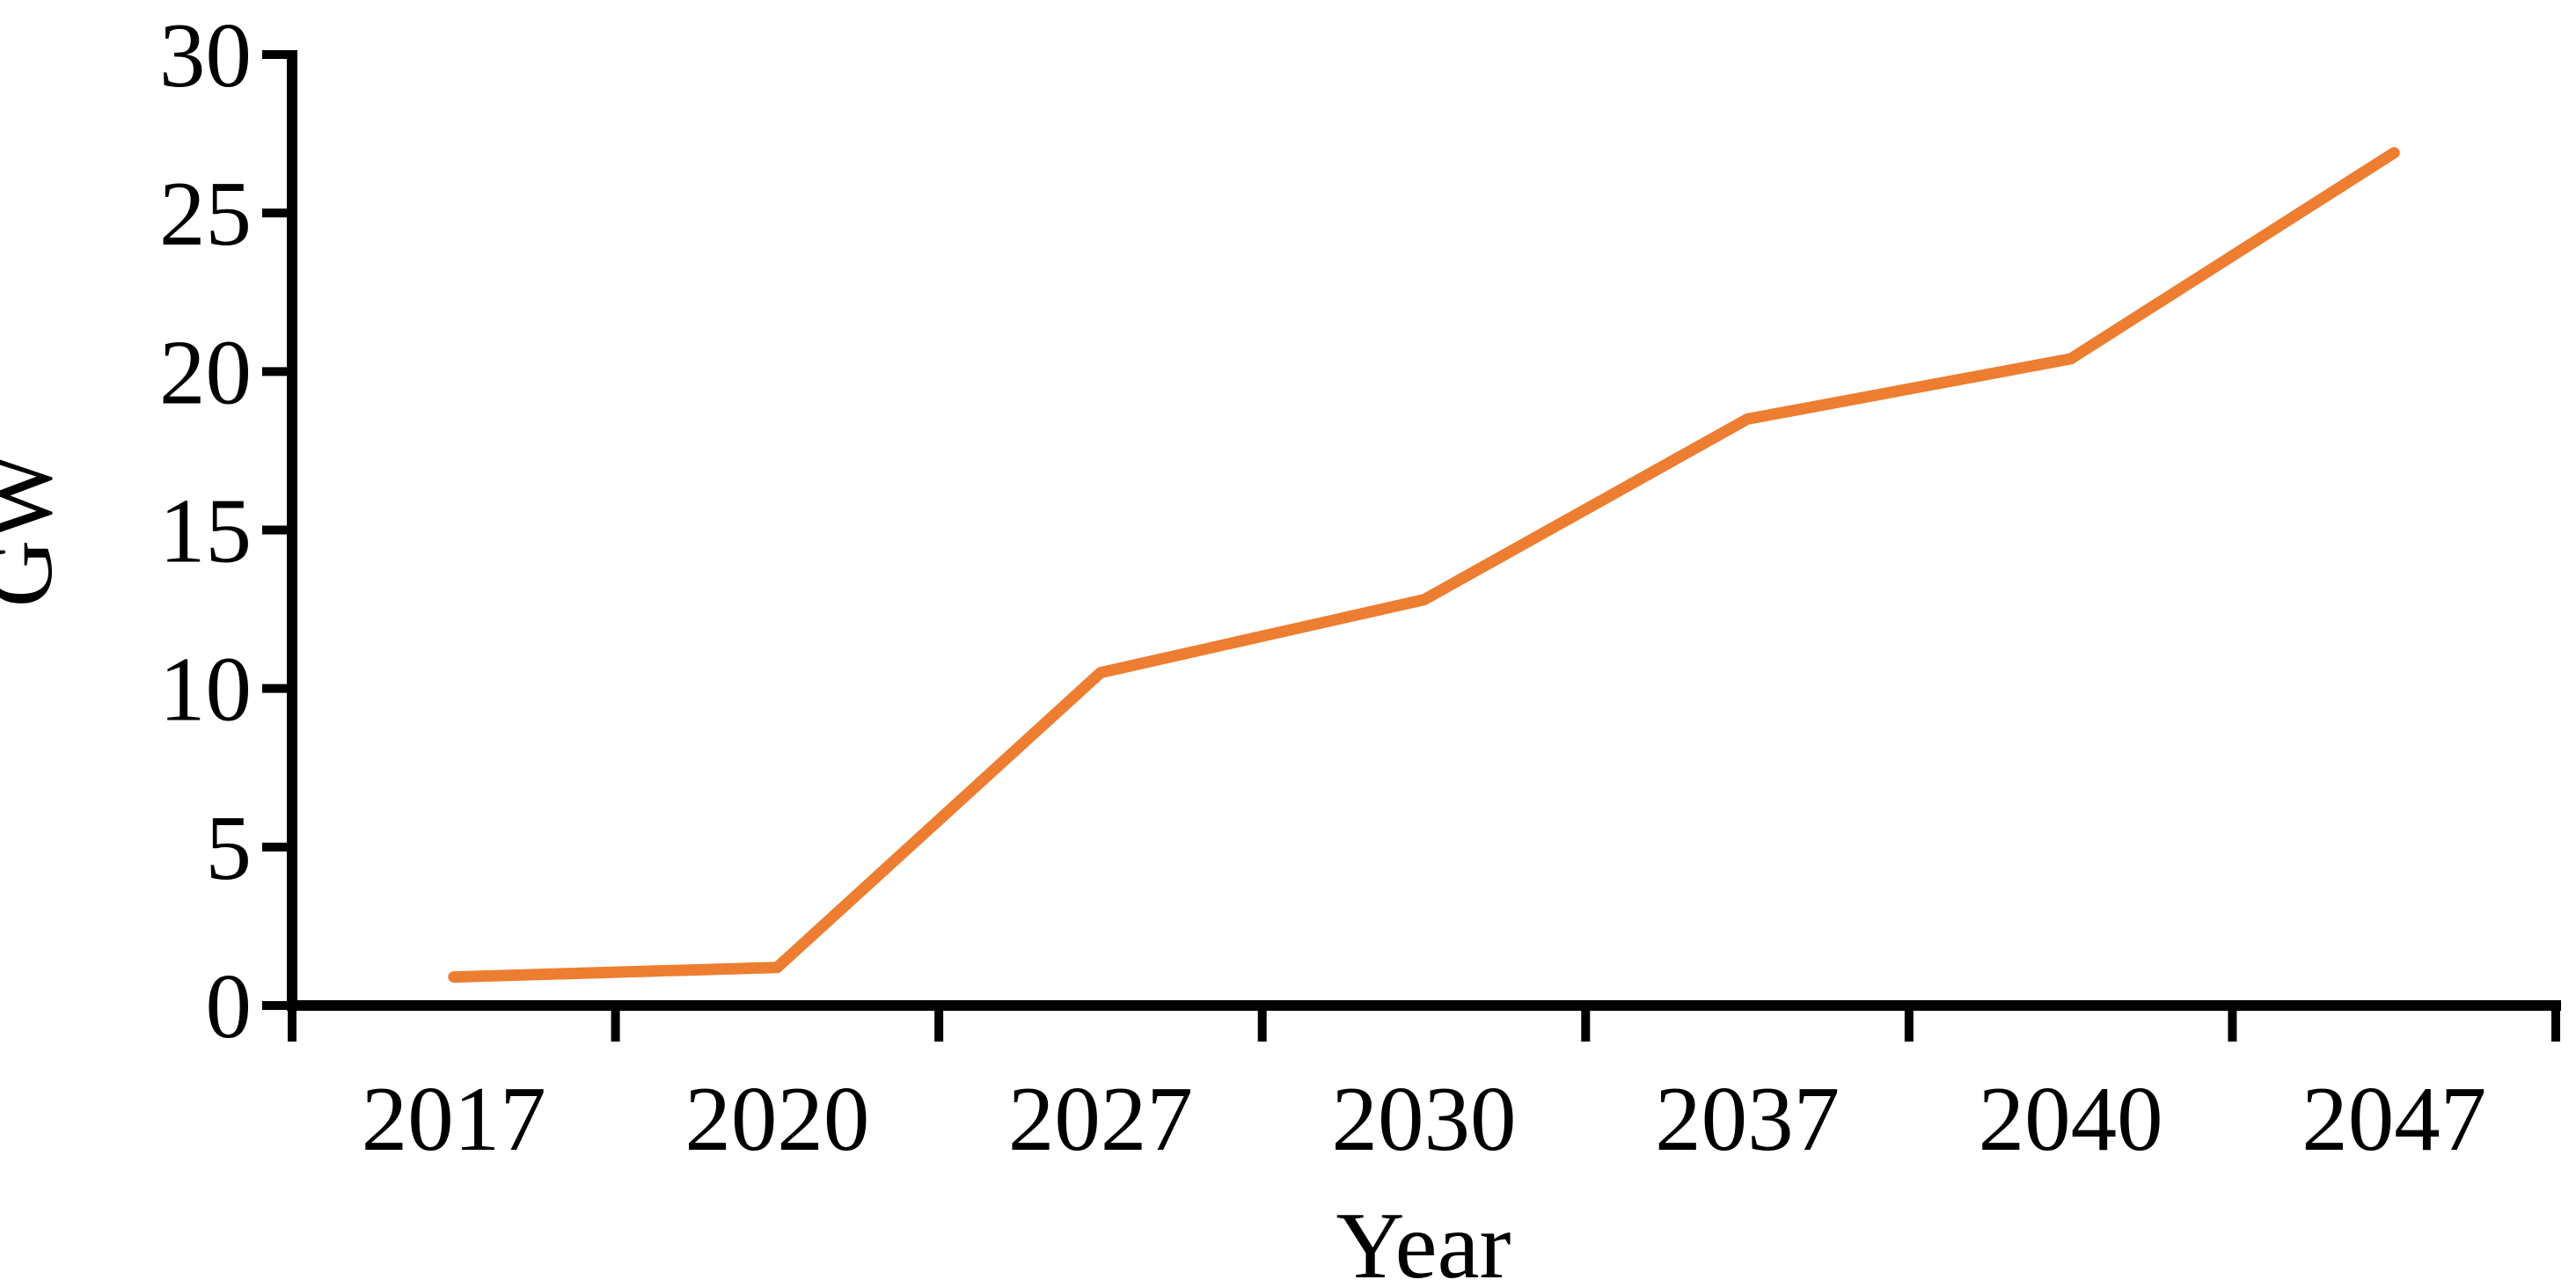 This screenshot has width=2576, height=1287. Describe the element at coordinates (205, 213) in the screenshot. I see `y-tick-label: 25` at that location.